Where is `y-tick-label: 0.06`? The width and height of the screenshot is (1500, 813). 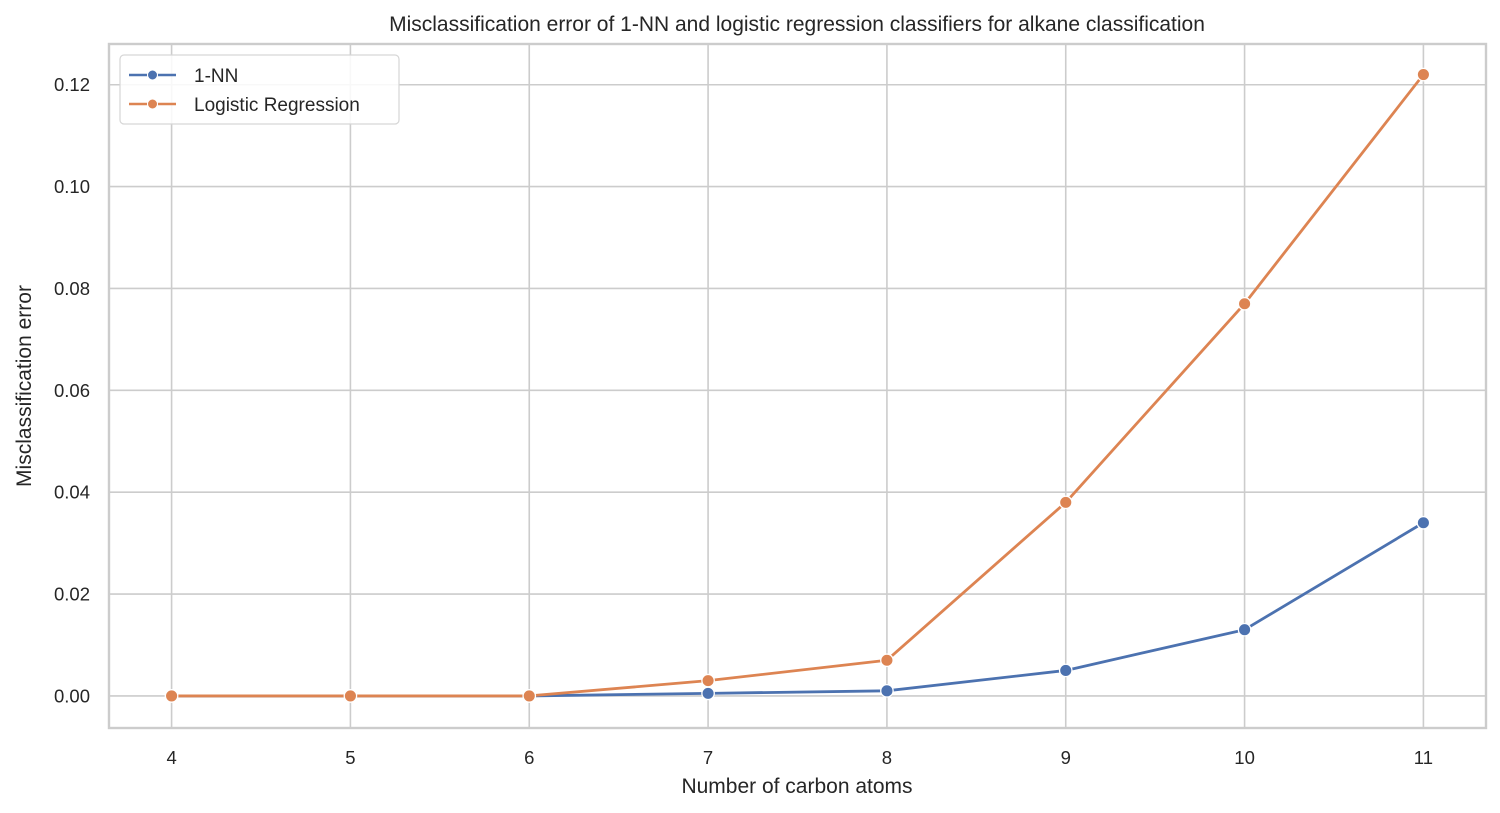
y-tick-label: 0.06 is located at coordinates (72, 390).